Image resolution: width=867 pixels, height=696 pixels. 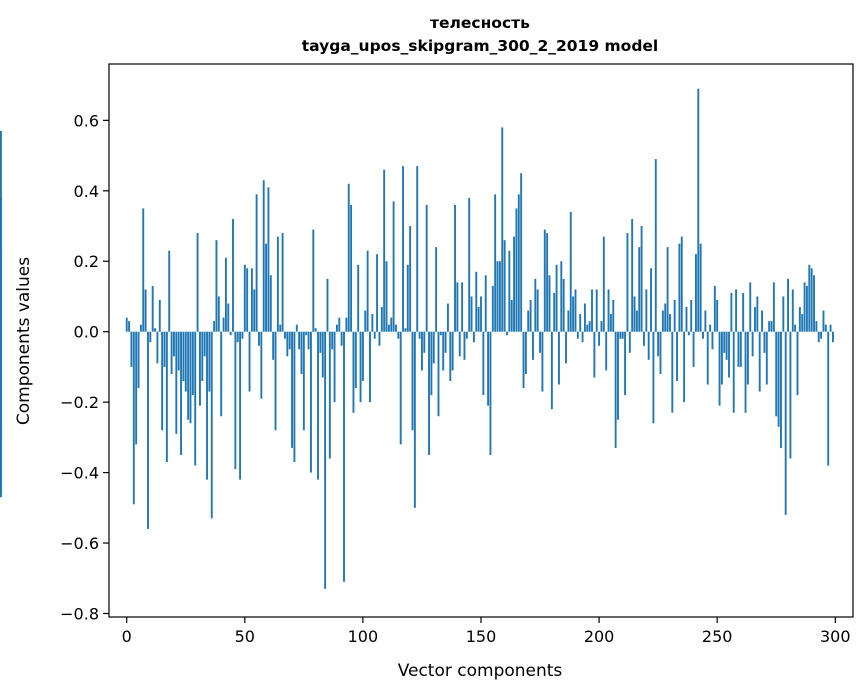 I want to click on x-tick-label: 50, so click(x=245, y=636).